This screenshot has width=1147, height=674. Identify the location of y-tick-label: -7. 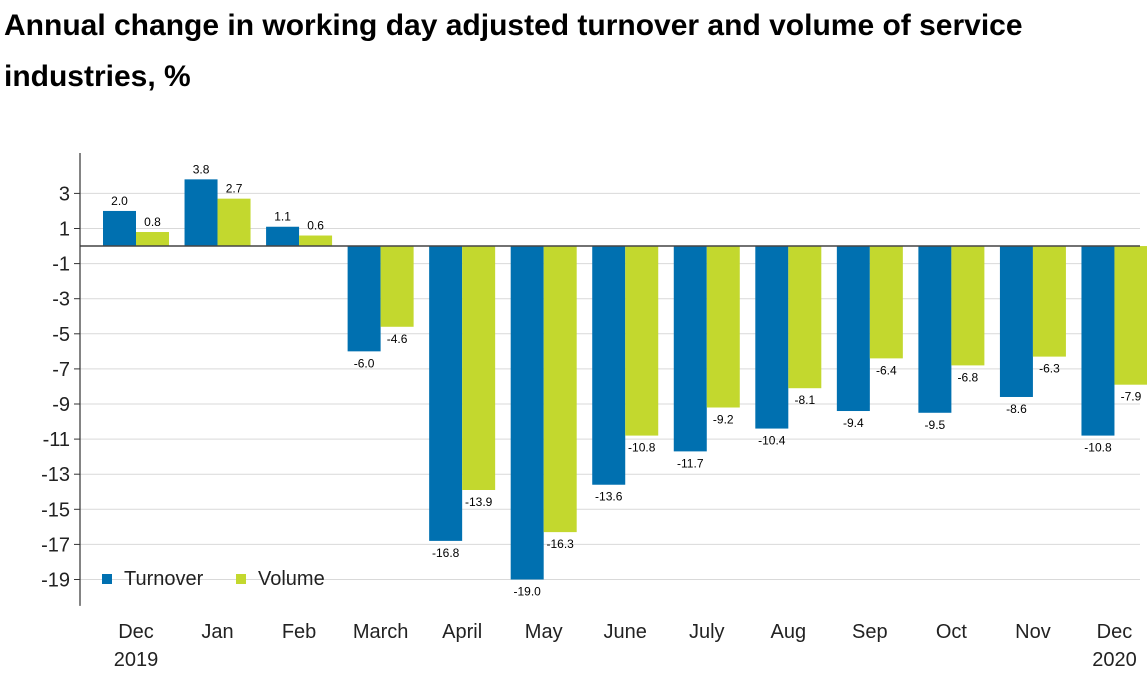
(61, 370).